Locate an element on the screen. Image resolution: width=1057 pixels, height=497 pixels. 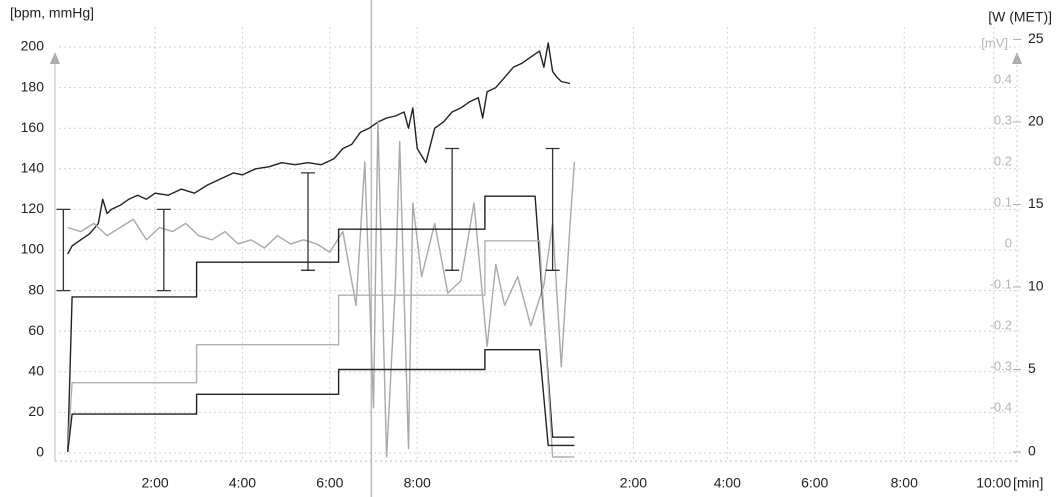
y-tick-label: 140 is located at coordinates (33, 167).